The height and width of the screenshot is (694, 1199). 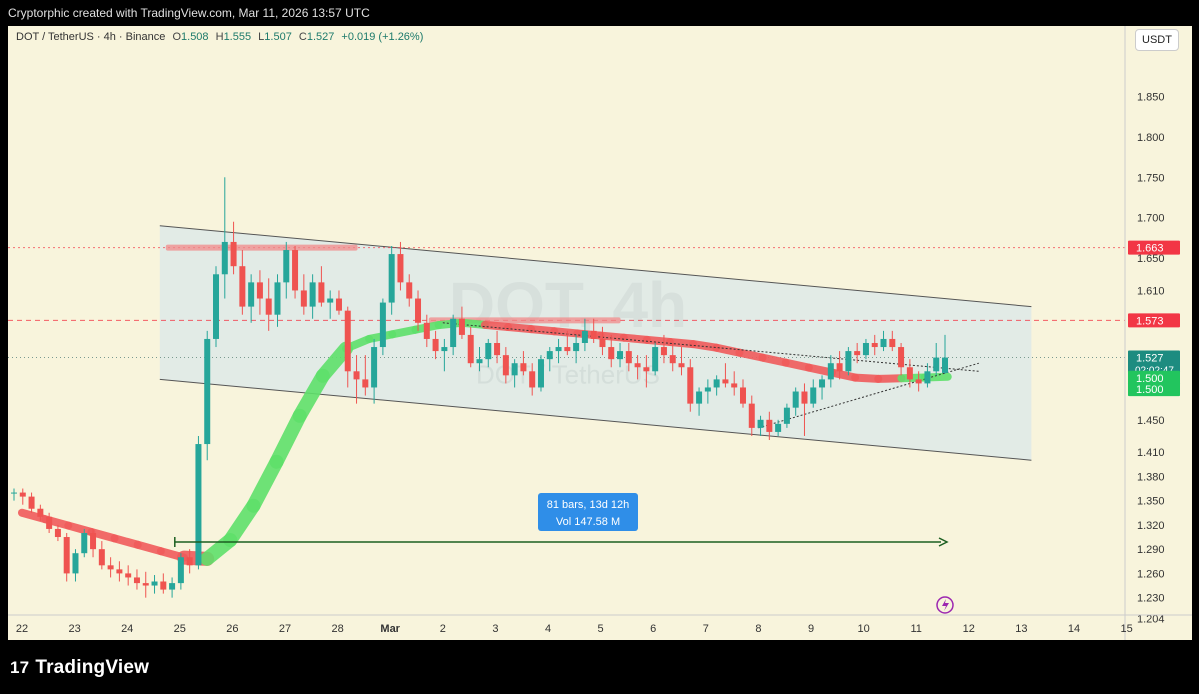 I want to click on low-label: L, so click(x=261, y=37).